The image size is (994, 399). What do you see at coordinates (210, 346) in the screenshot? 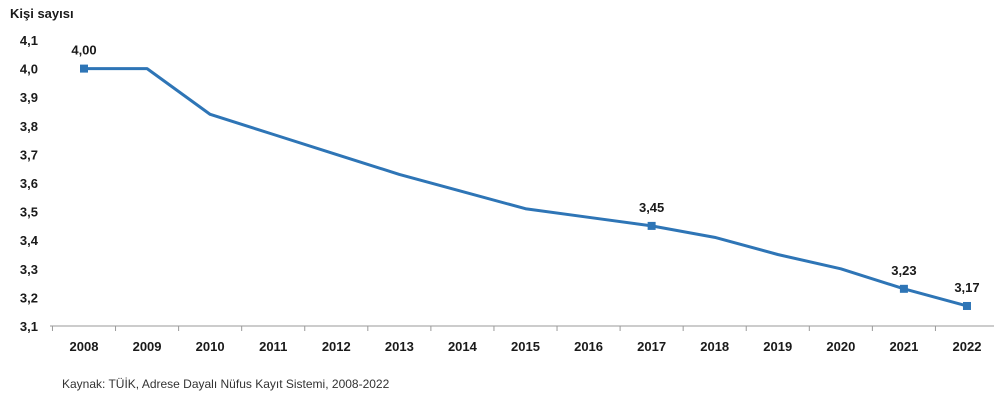
I see `x-tick-label: 2010` at bounding box center [210, 346].